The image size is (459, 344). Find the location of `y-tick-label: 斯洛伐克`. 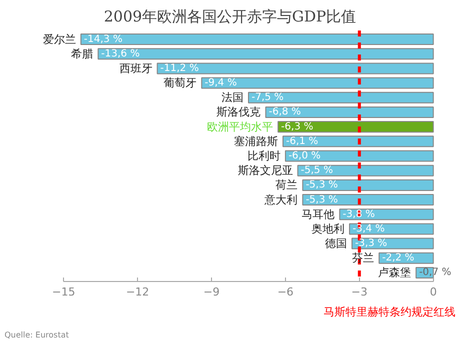

y-tick-label: 斯洛伐克 is located at coordinates (238, 112).